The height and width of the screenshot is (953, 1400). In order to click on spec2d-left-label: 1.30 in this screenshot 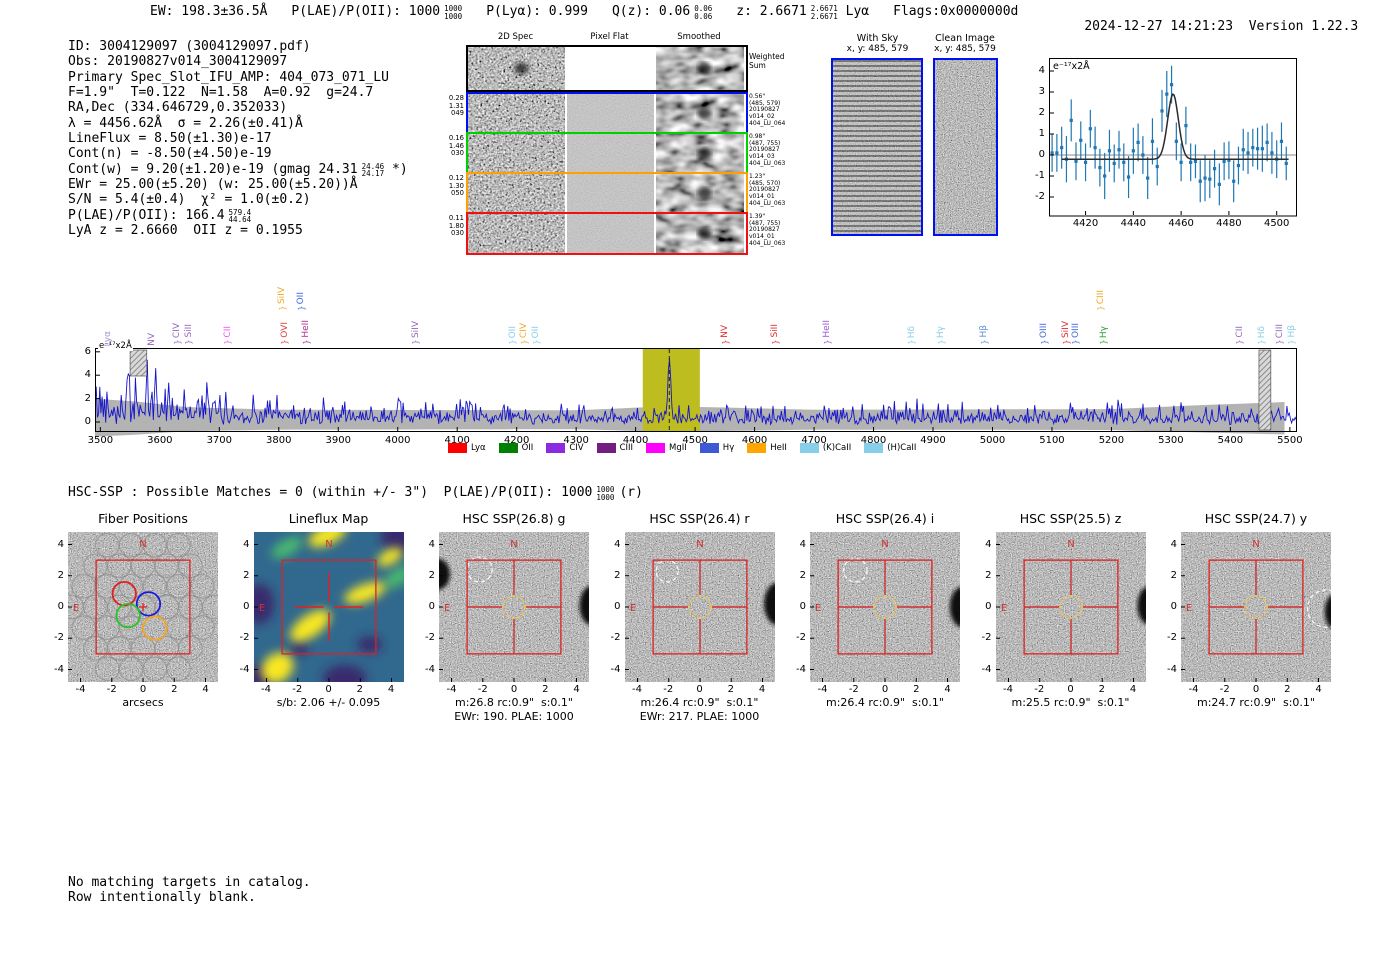, I will do `click(456, 185)`.